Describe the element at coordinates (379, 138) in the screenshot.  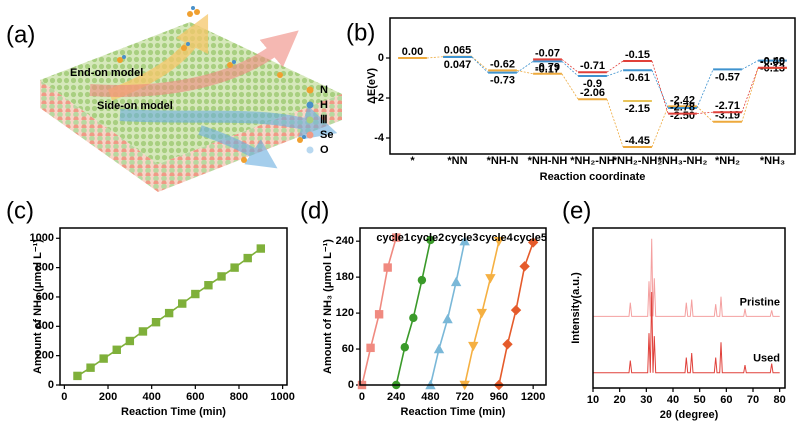
I see `y-tick-label: -4` at that location.